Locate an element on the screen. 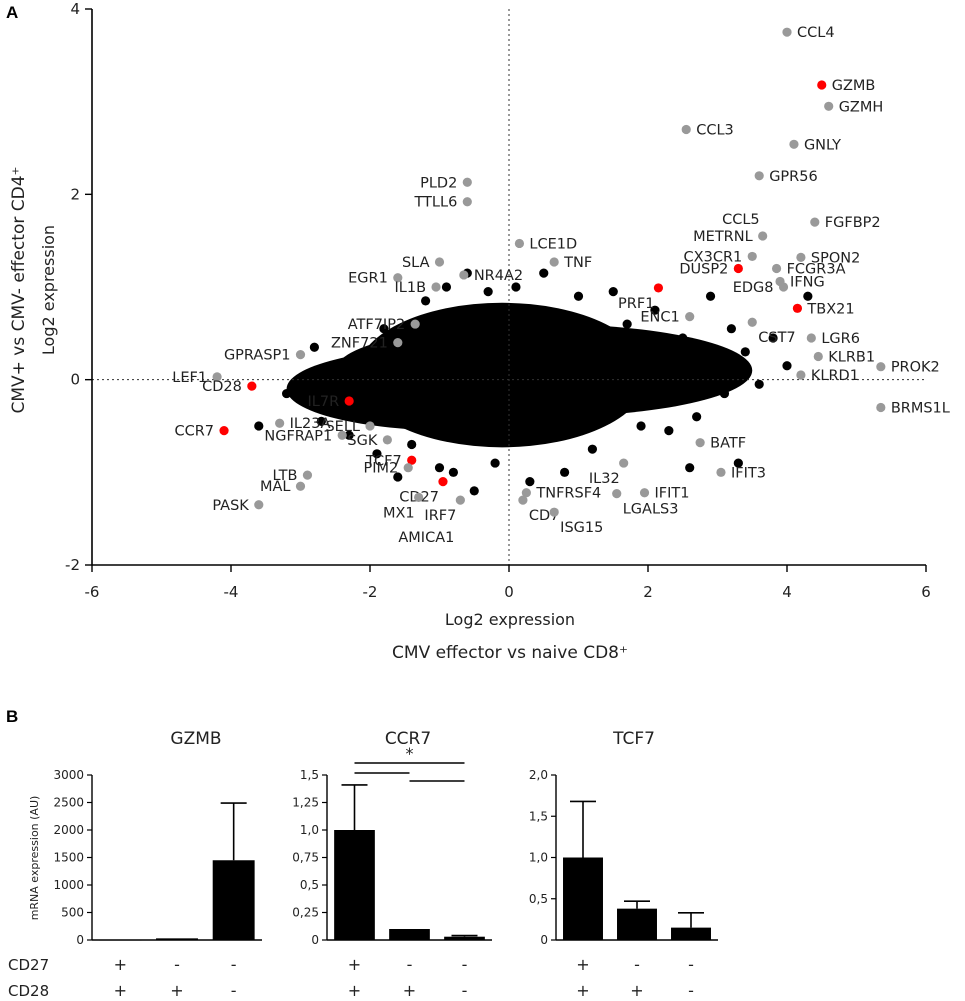 The height and width of the screenshot is (1001, 965). gene-point-cd7 is located at coordinates (523, 500).